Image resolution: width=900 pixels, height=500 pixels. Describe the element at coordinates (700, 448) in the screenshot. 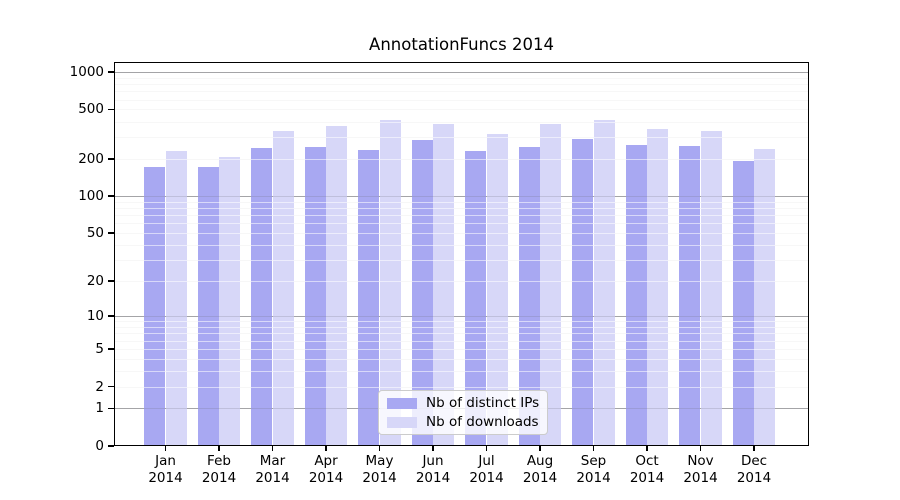

I see `x-tick-nov` at that location.